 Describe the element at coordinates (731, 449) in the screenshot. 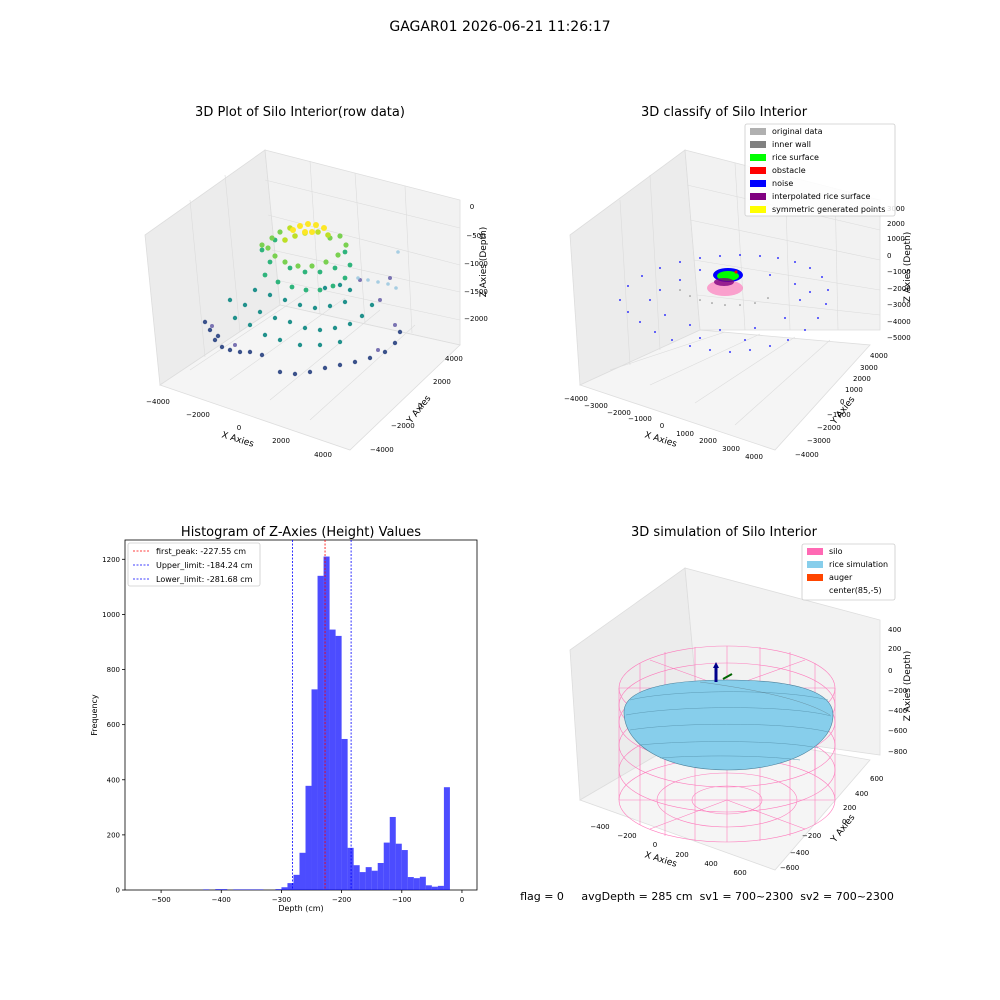

I see `cls-x-tick-7: 3000` at that location.